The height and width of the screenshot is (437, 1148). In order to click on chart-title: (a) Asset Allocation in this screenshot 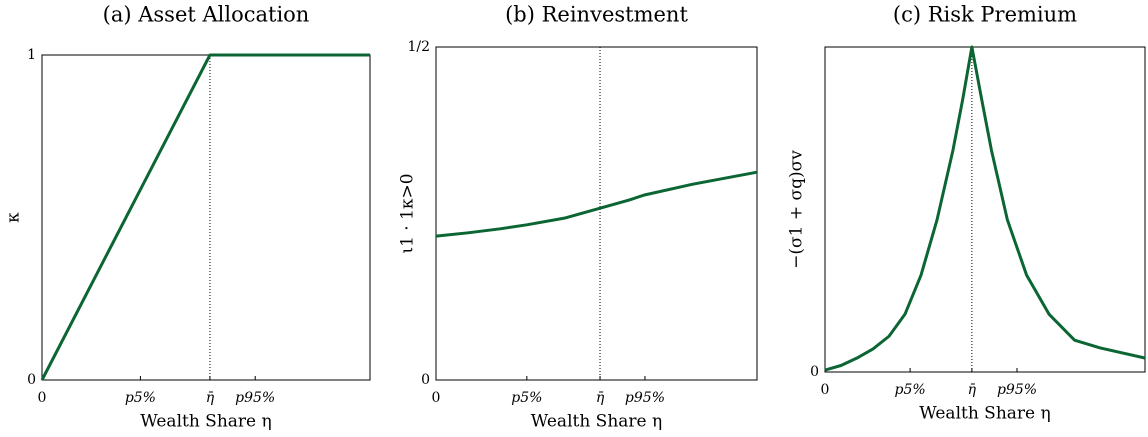, I will do `click(206, 15)`.